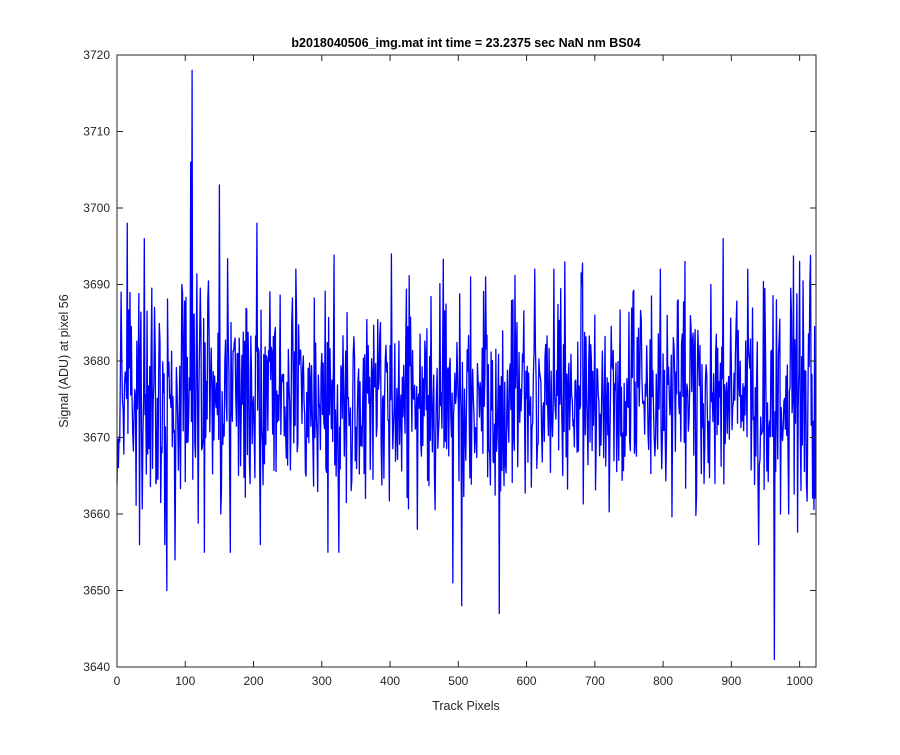 This screenshot has width=900, height=755. I want to click on y-tick-label: 3680, so click(96, 361).